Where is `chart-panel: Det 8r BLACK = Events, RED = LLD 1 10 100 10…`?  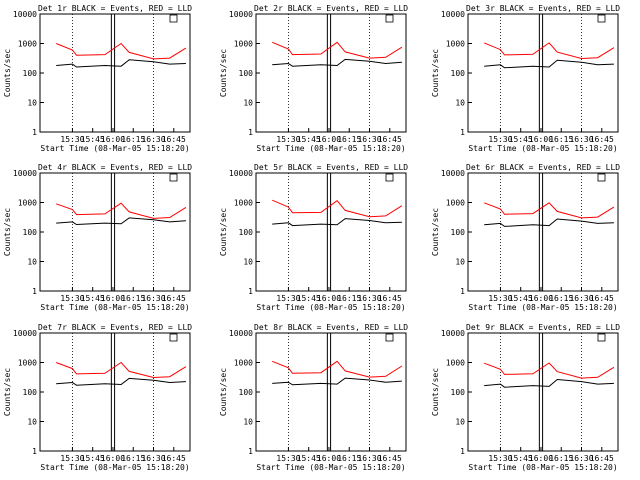 chart-panel: Det 8r BLACK = Events, RED = LLD 1 10 100 10… is located at coordinates (313, 397).